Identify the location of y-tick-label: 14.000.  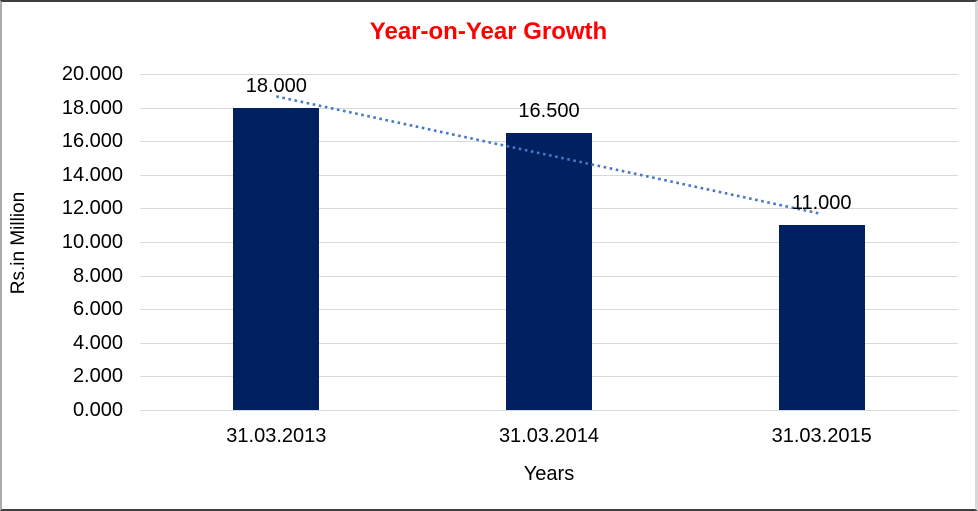
(92, 174).